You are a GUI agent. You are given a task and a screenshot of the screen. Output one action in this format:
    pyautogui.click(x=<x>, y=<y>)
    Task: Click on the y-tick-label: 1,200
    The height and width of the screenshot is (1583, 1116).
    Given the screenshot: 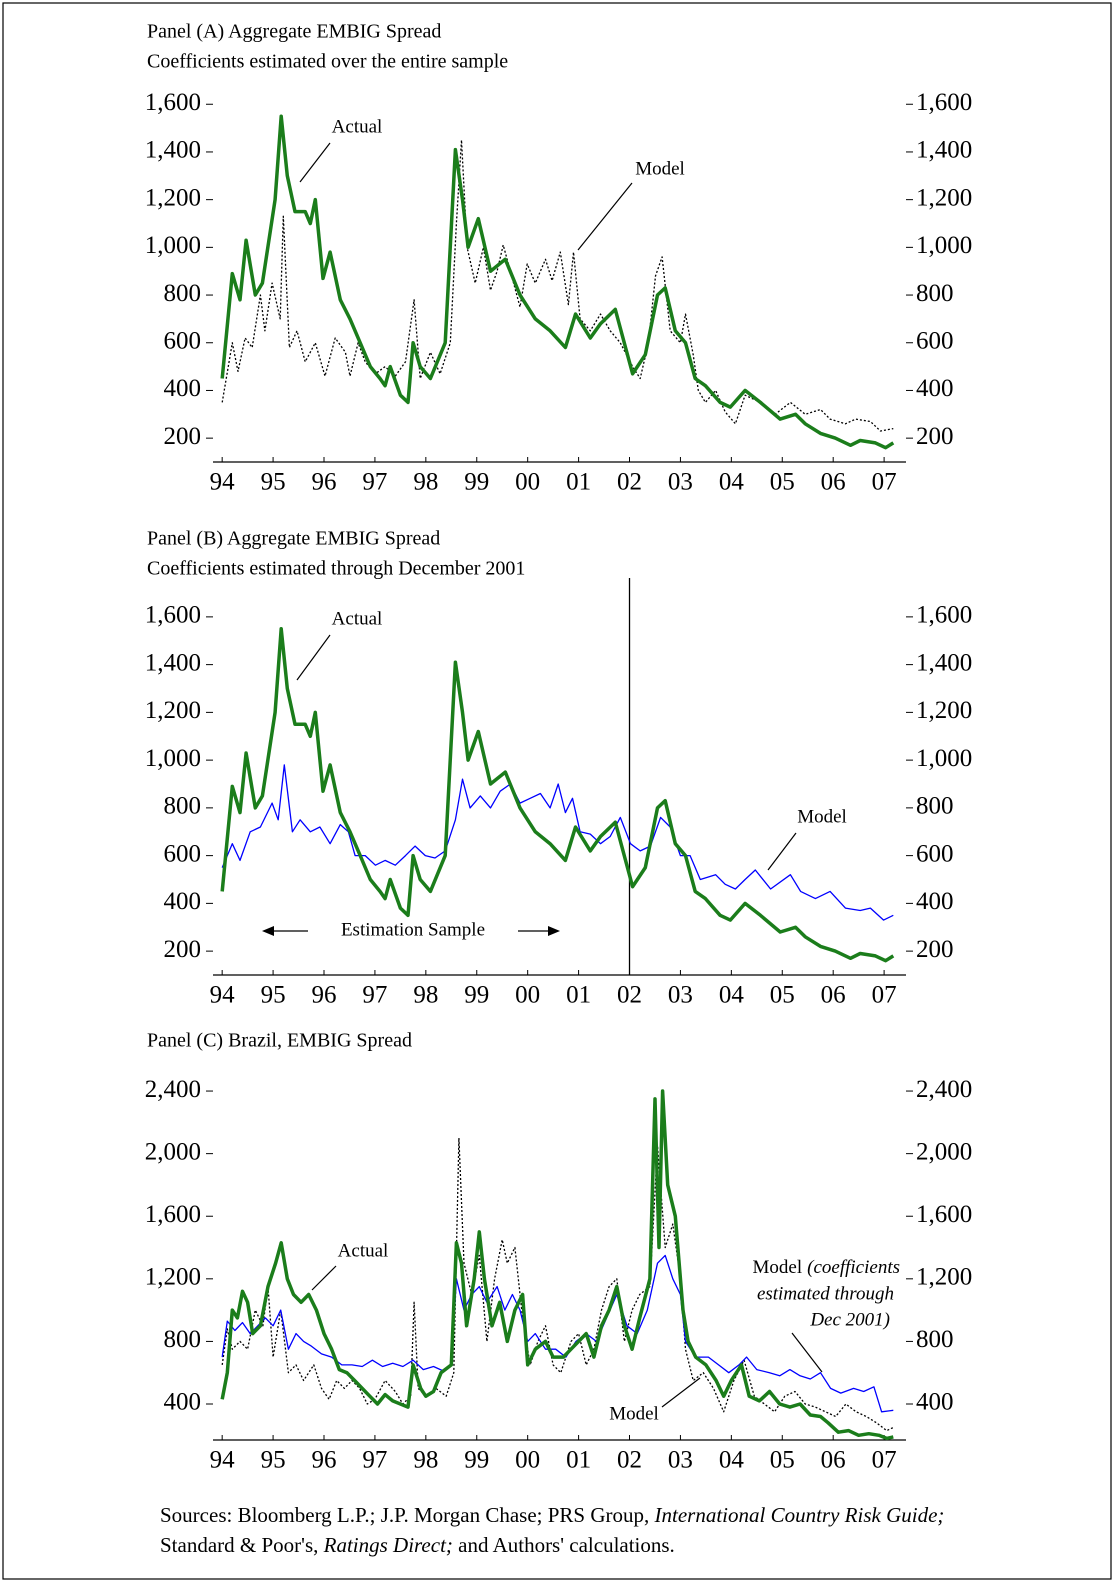 What is the action you would take?
    pyautogui.click(x=173, y=1277)
    